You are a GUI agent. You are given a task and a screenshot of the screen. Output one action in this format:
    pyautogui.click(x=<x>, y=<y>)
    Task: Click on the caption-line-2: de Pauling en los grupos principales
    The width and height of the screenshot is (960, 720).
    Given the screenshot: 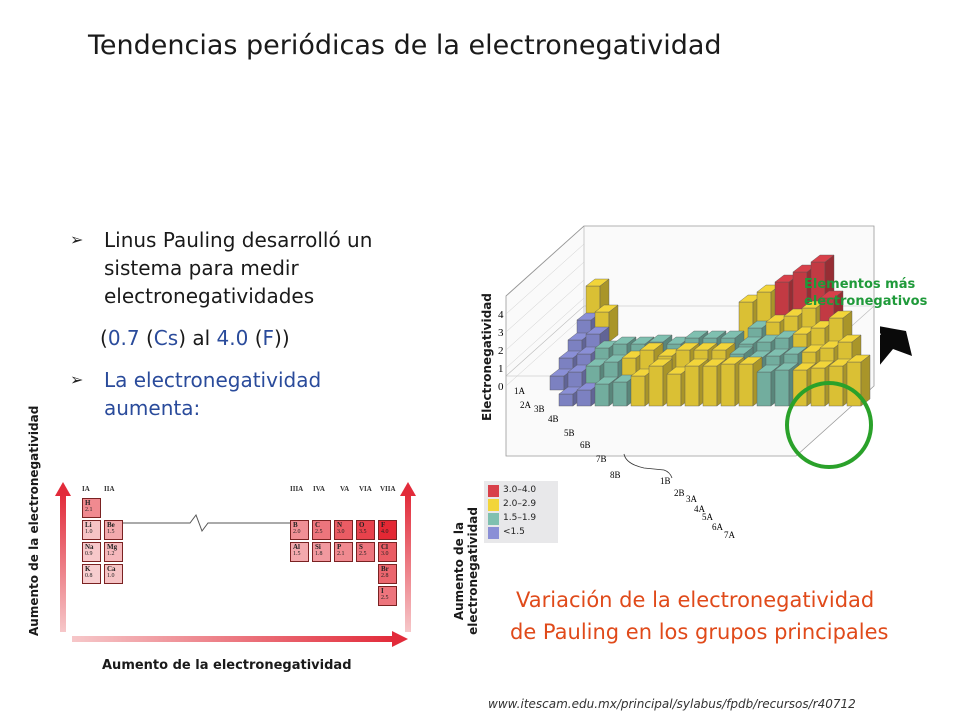 What is the action you would take?
    pyautogui.click(x=699, y=632)
    